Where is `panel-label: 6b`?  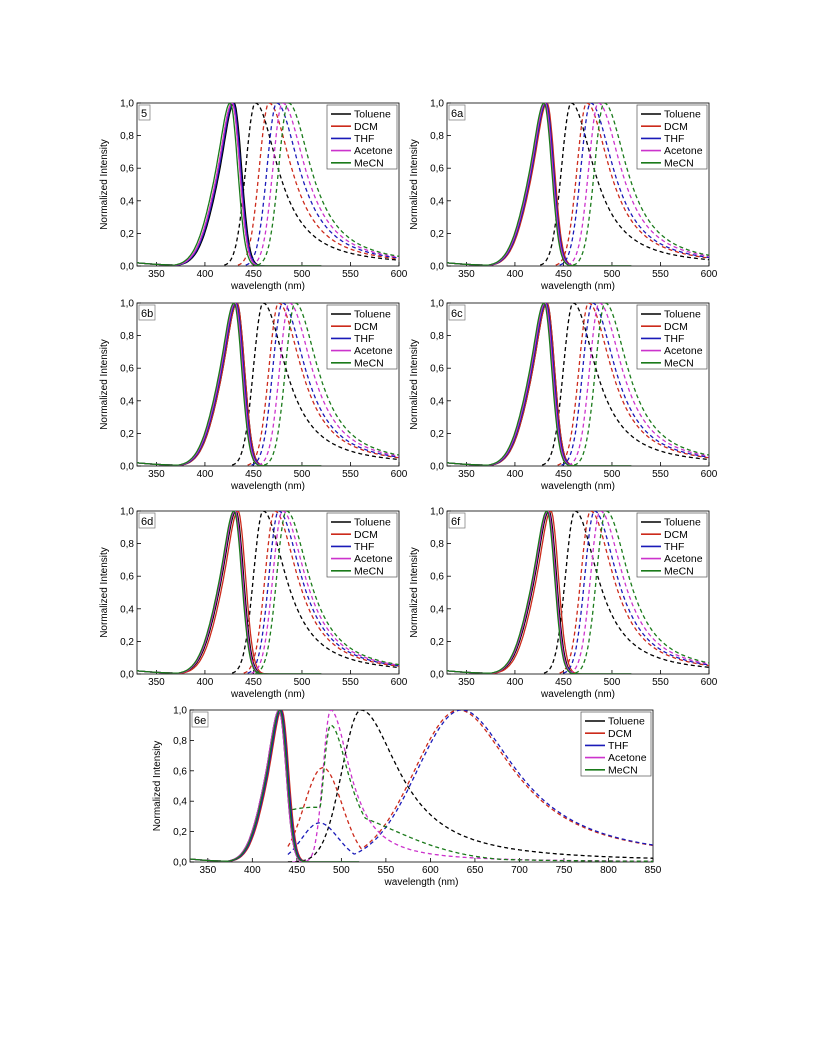
panel-label: 6b is located at coordinates (147, 314).